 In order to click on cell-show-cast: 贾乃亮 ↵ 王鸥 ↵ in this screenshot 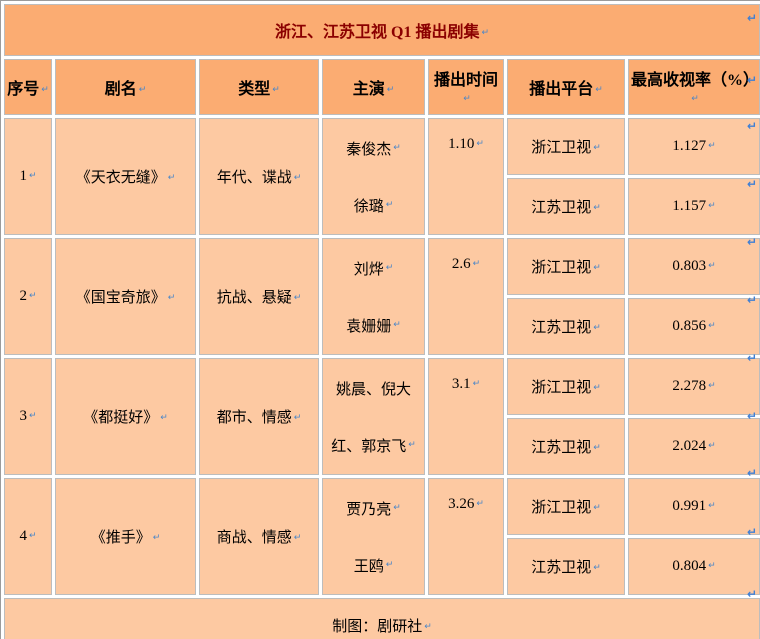, I will do `click(373, 536)`.